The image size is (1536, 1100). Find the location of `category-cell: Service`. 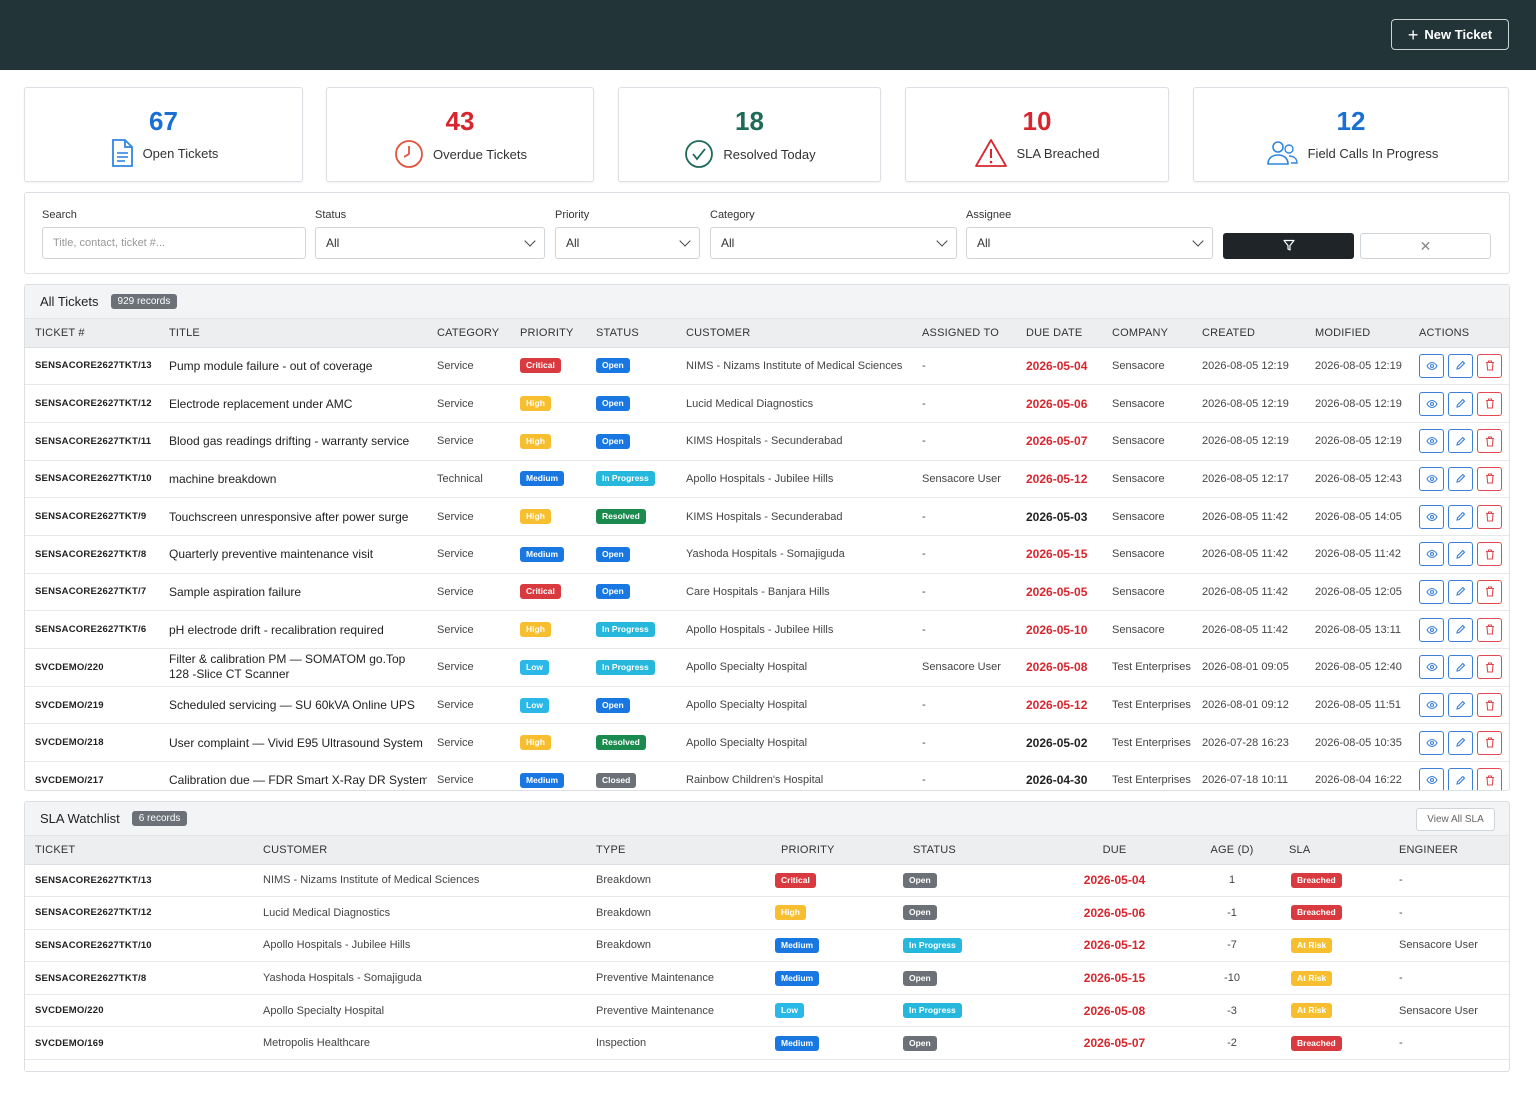

category-cell: Service is located at coordinates (468, 366).